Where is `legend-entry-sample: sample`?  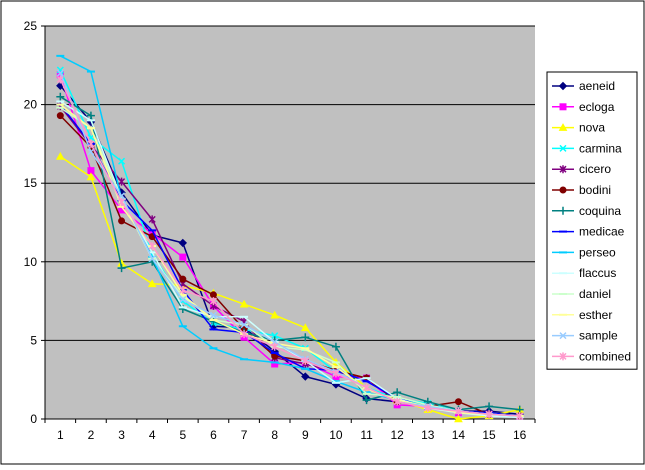
legend-entry-sample: sample is located at coordinates (585, 336).